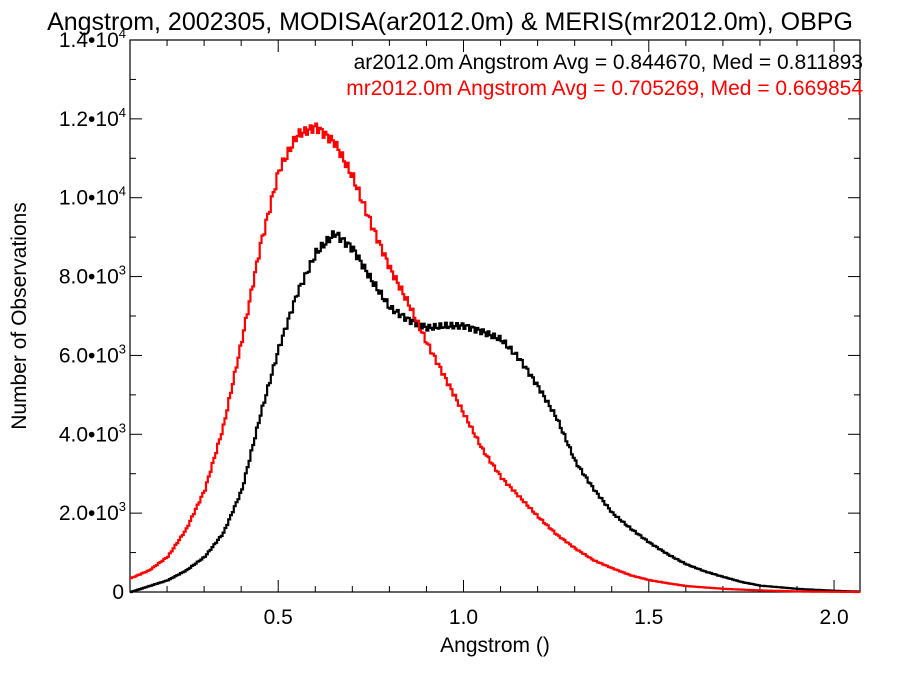  I want to click on y-tick-label: 8.0•103, so click(92, 276).